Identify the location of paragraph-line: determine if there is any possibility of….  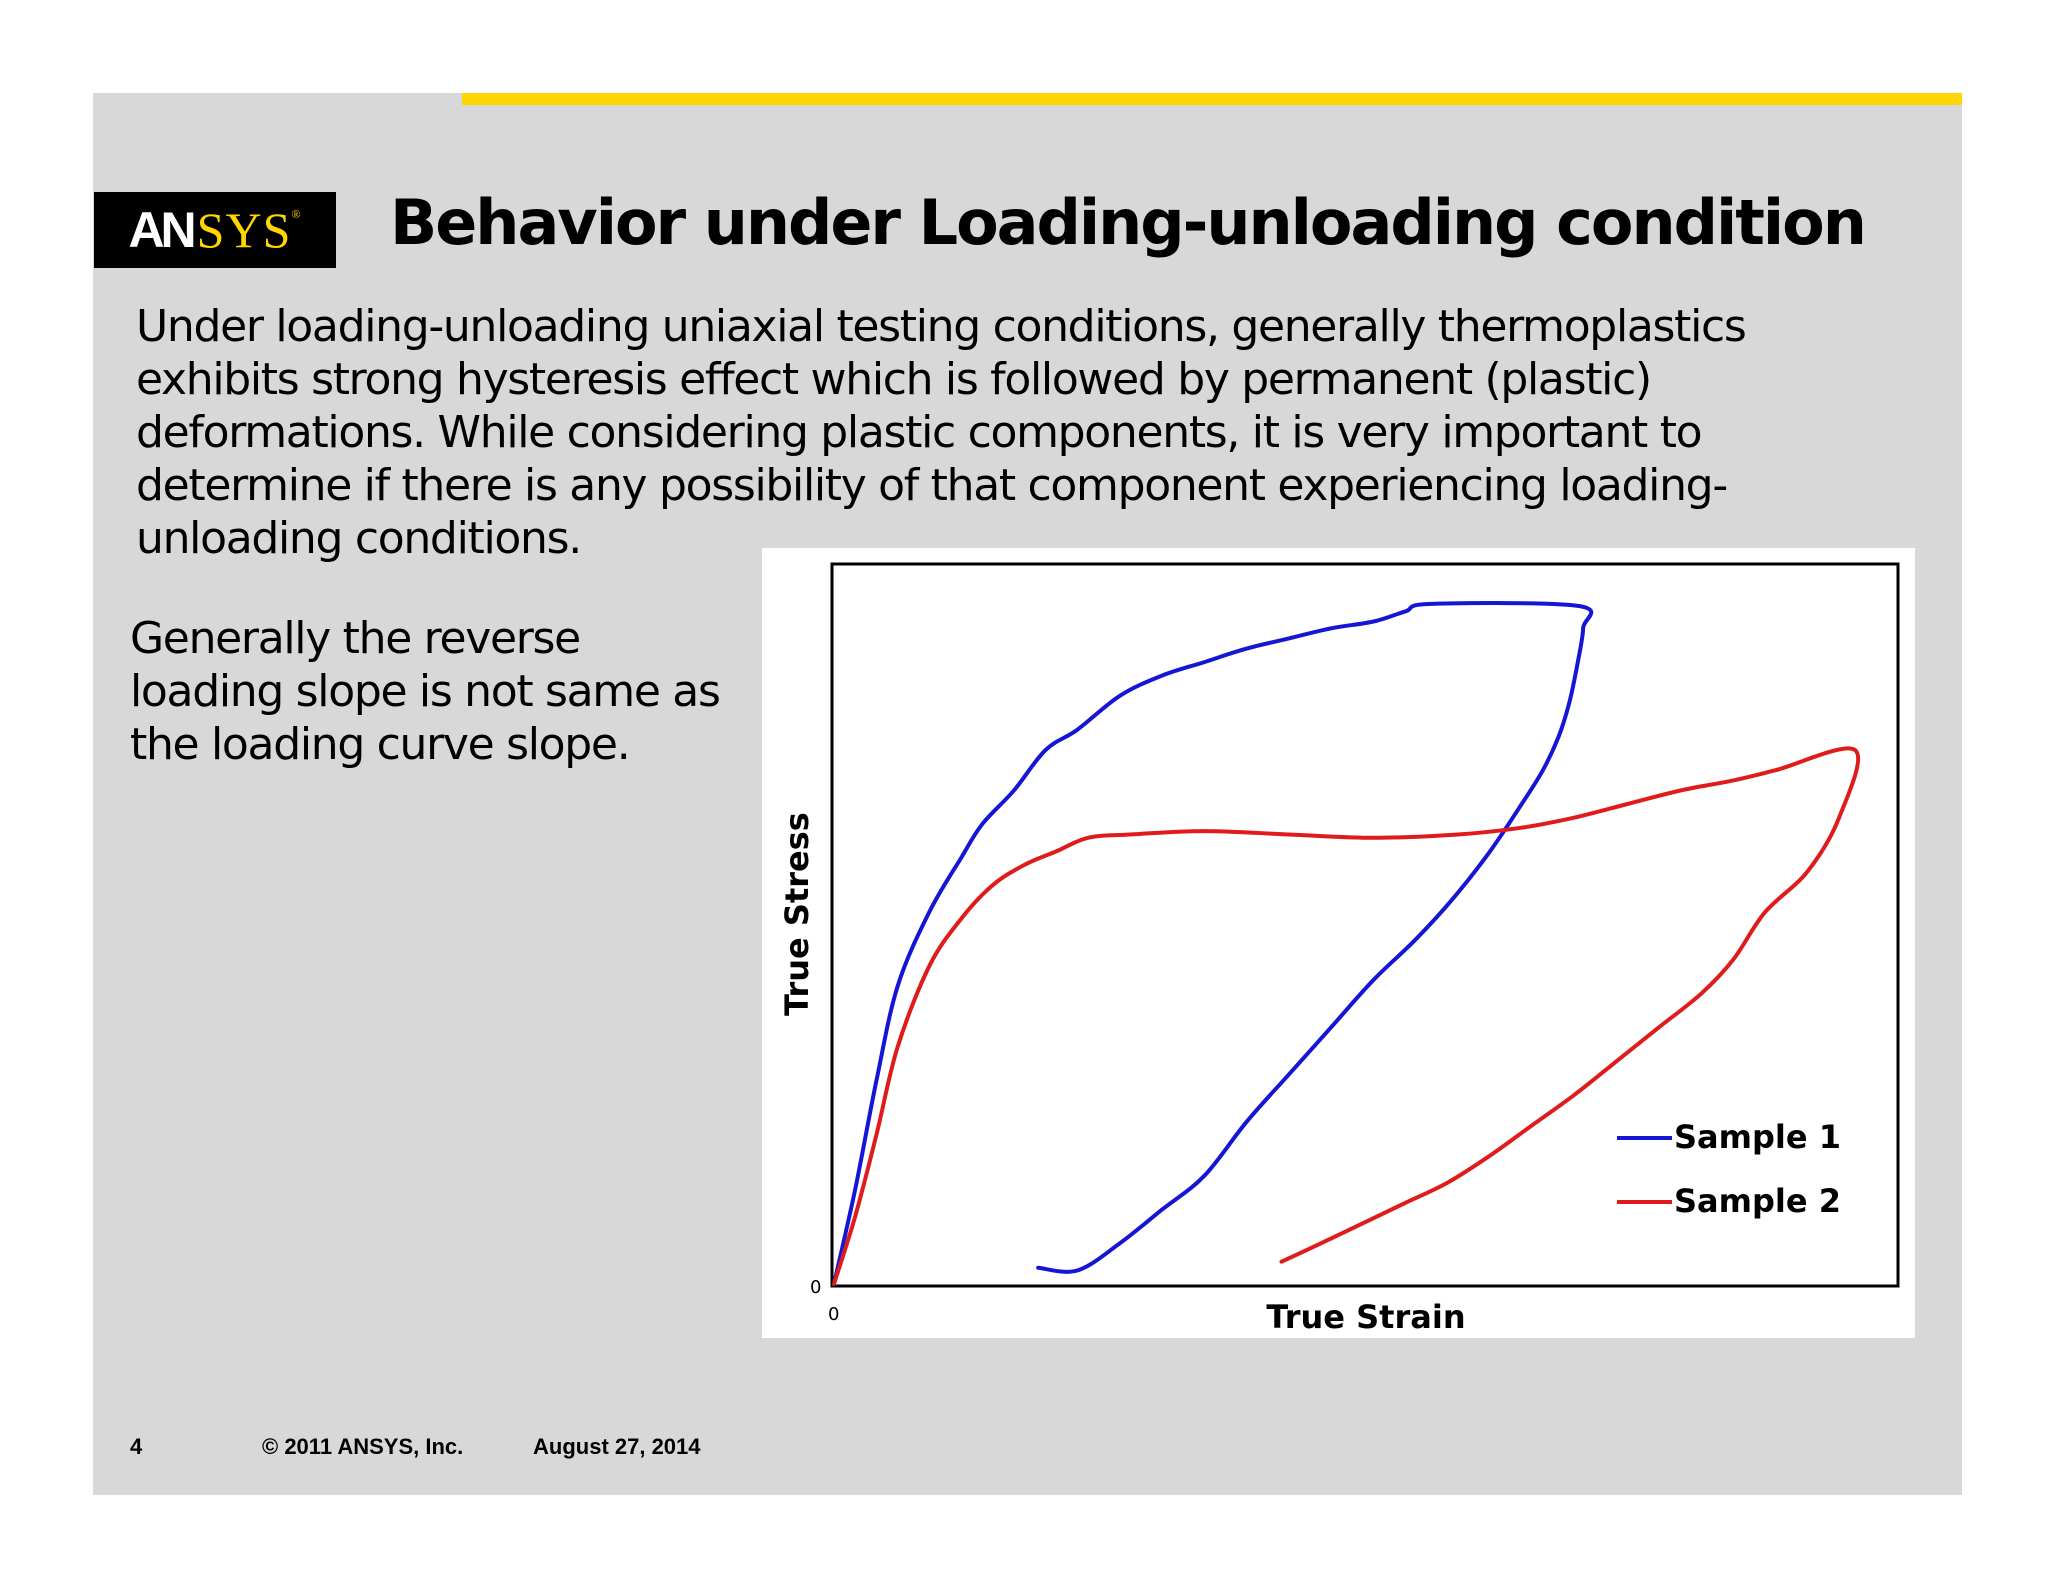
(932, 485).